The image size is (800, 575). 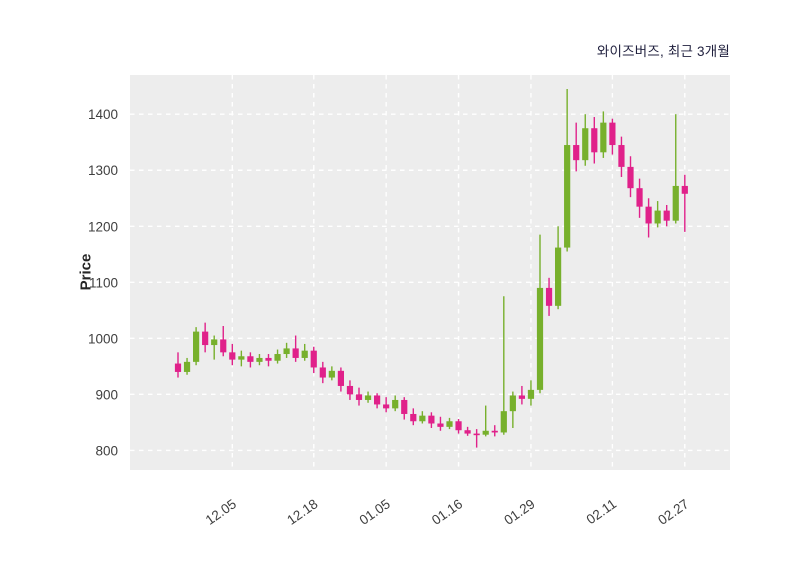 What do you see at coordinates (103, 338) in the screenshot?
I see `y-tick-label: 1000` at bounding box center [103, 338].